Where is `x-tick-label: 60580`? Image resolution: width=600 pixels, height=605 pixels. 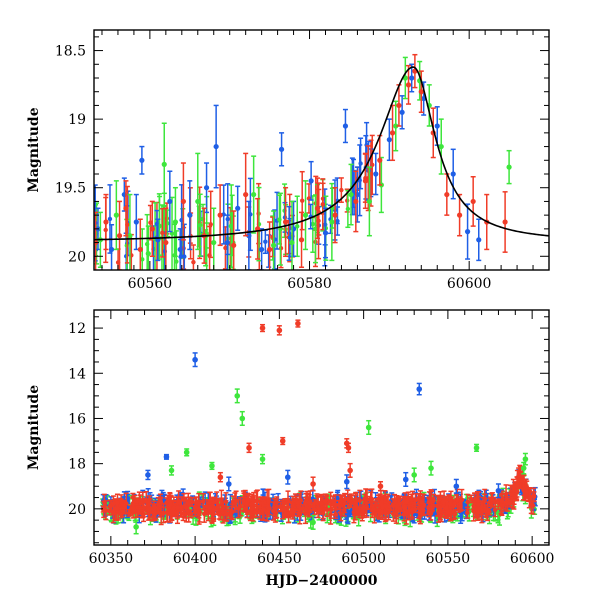 x-tick-label: 60580 is located at coordinates (309, 284).